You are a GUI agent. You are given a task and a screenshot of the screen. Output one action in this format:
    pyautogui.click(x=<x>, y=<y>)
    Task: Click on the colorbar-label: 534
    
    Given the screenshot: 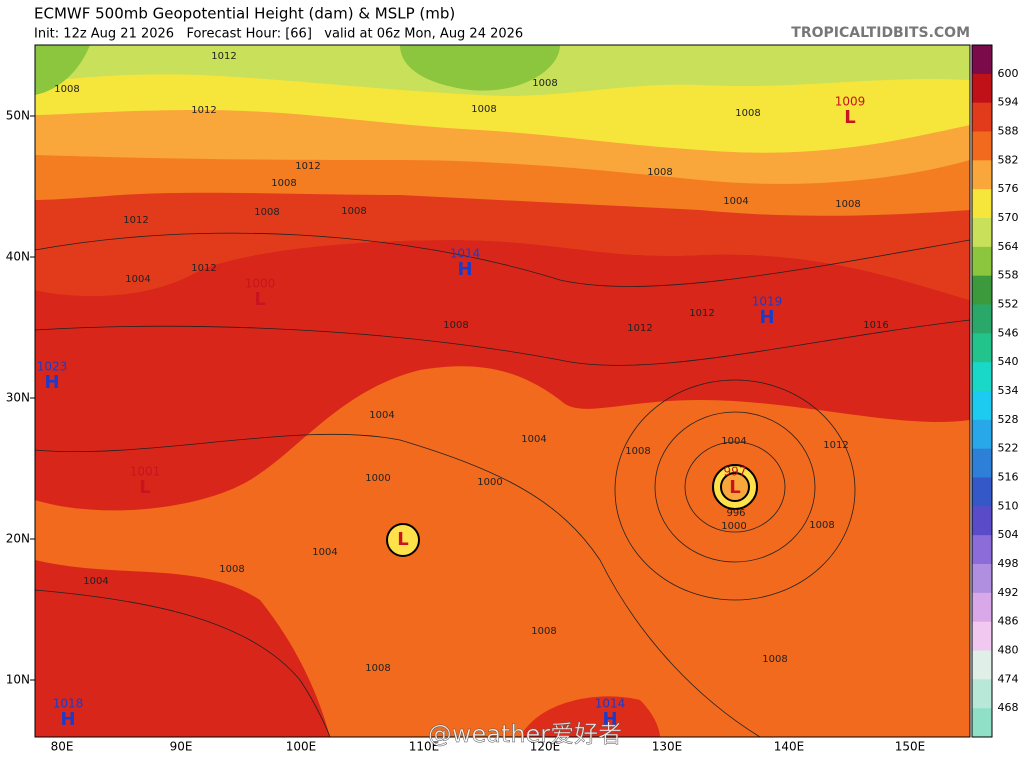 What is the action you would take?
    pyautogui.click(x=1008, y=390)
    